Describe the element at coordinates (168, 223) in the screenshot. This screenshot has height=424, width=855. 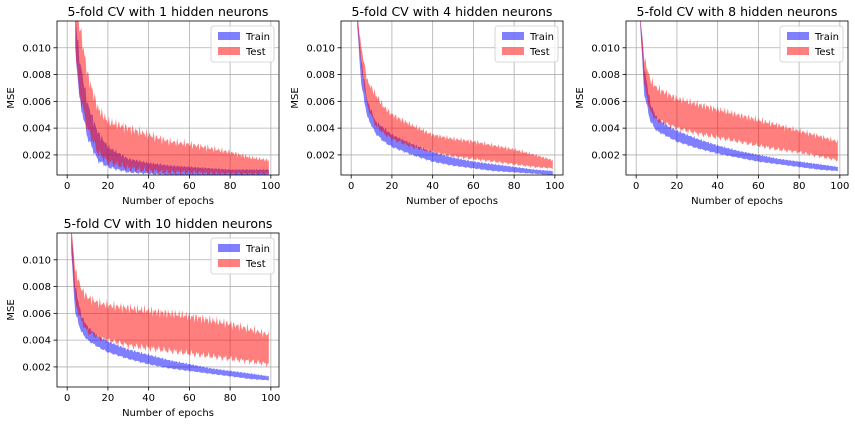
I see `chart-title: 5-fold CV with 10 hidden neurons` at that location.